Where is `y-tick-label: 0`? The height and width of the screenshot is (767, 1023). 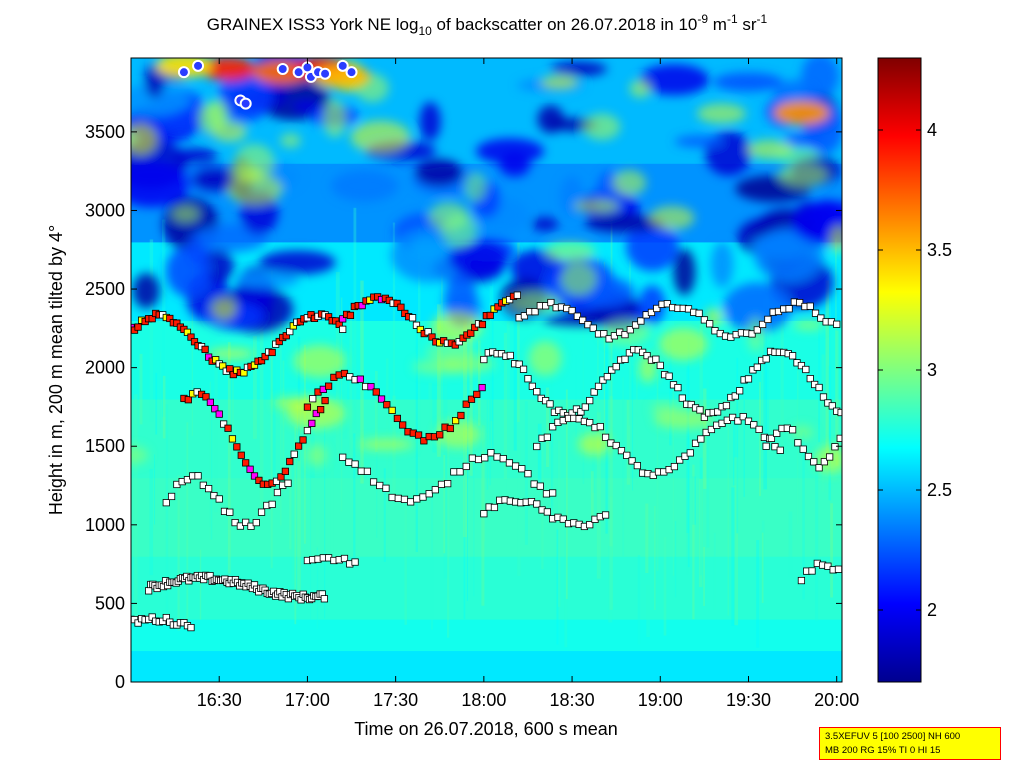 y-tick-label: 0 is located at coordinates (120, 682).